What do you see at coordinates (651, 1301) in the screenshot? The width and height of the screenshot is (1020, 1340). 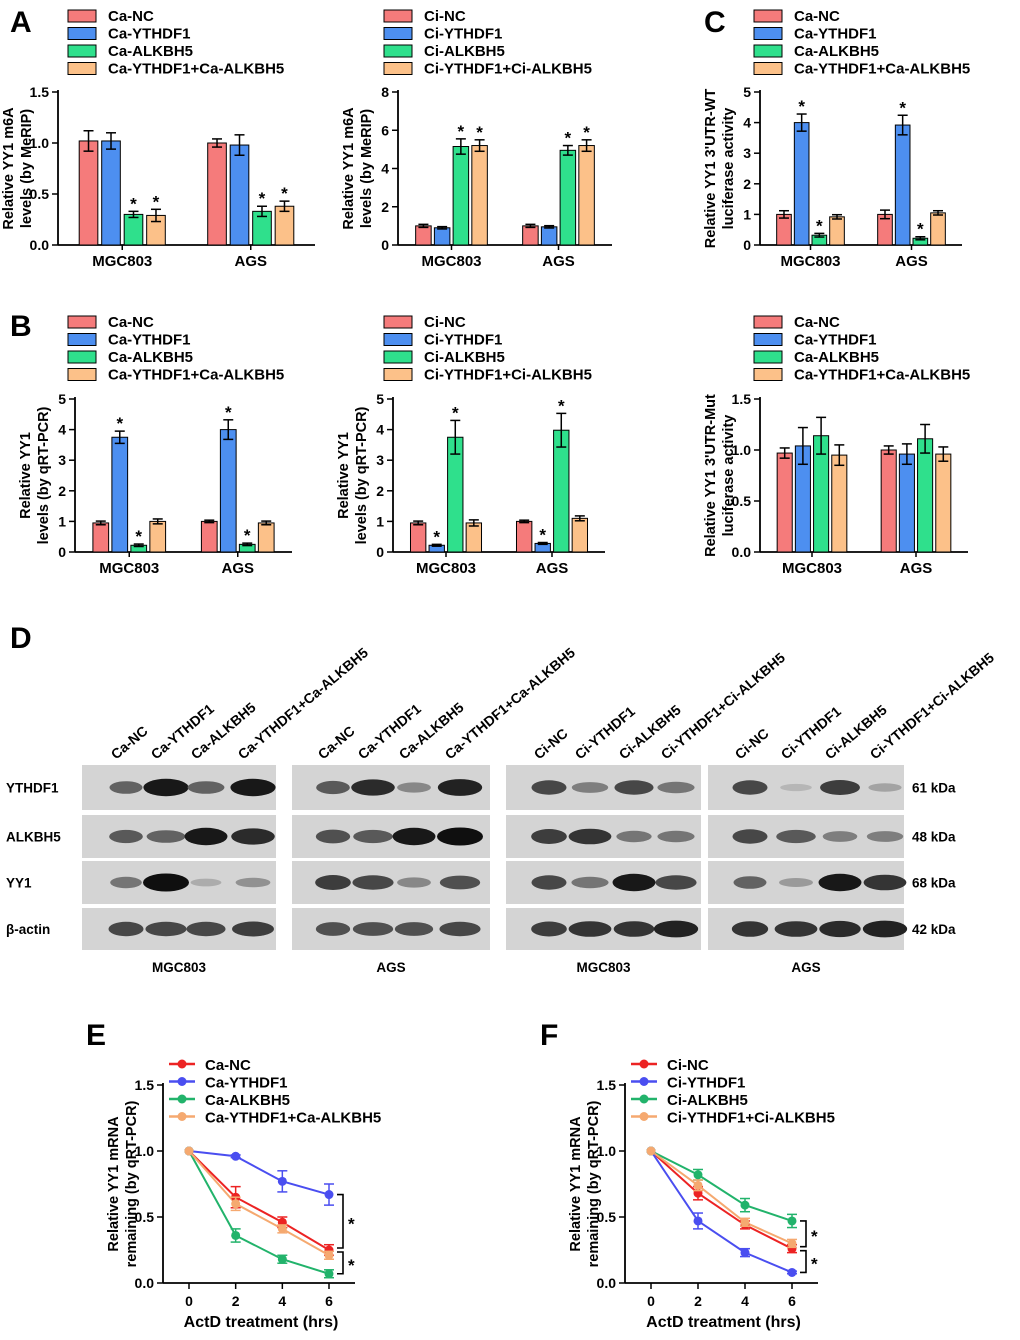 I see `chart-f-x-tick-label-0: 0` at bounding box center [651, 1301].